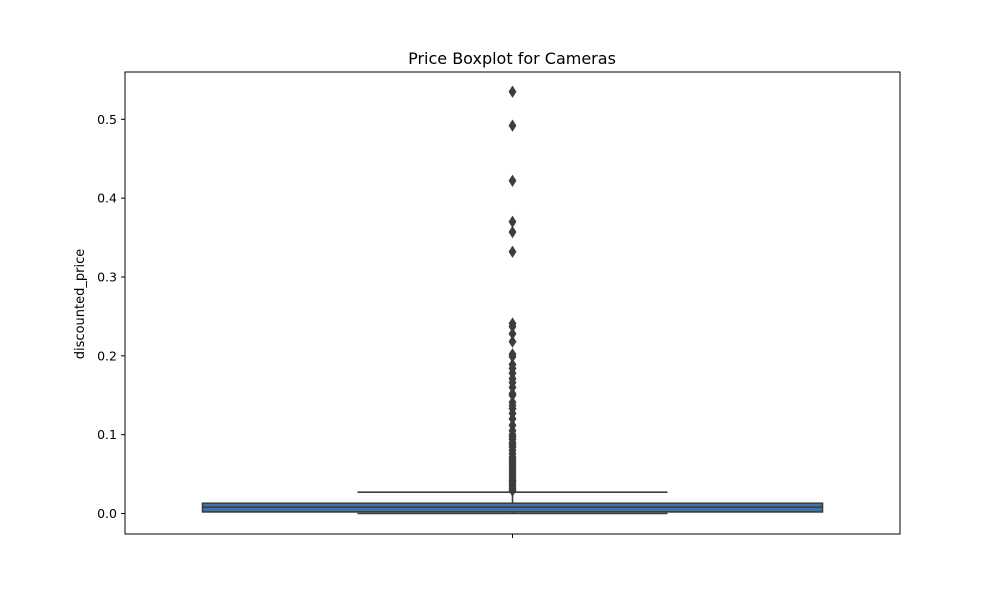  Describe the element at coordinates (80, 304) in the screenshot. I see `y-axis-label: discounted_price` at that location.